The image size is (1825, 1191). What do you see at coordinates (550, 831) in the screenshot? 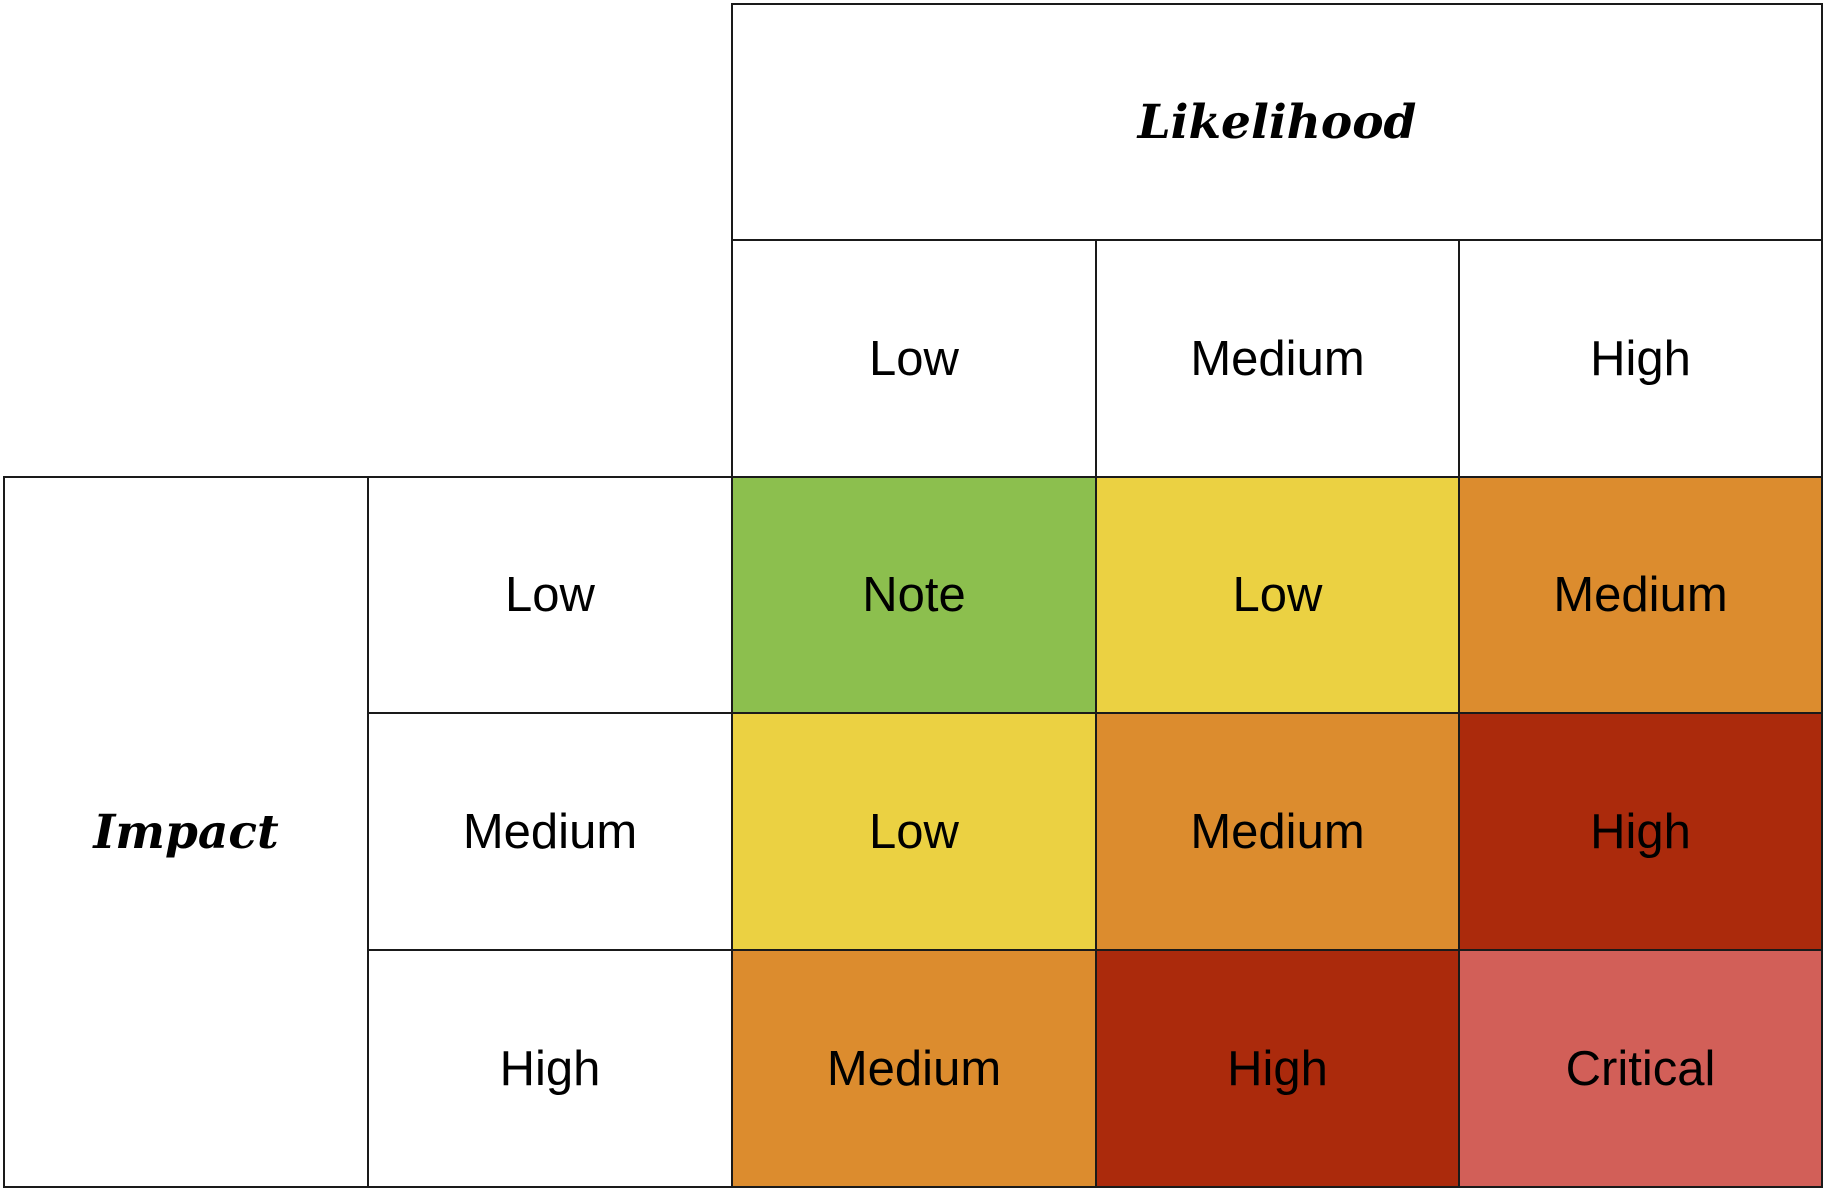
I see `impact-level-medium: Medium` at bounding box center [550, 831].